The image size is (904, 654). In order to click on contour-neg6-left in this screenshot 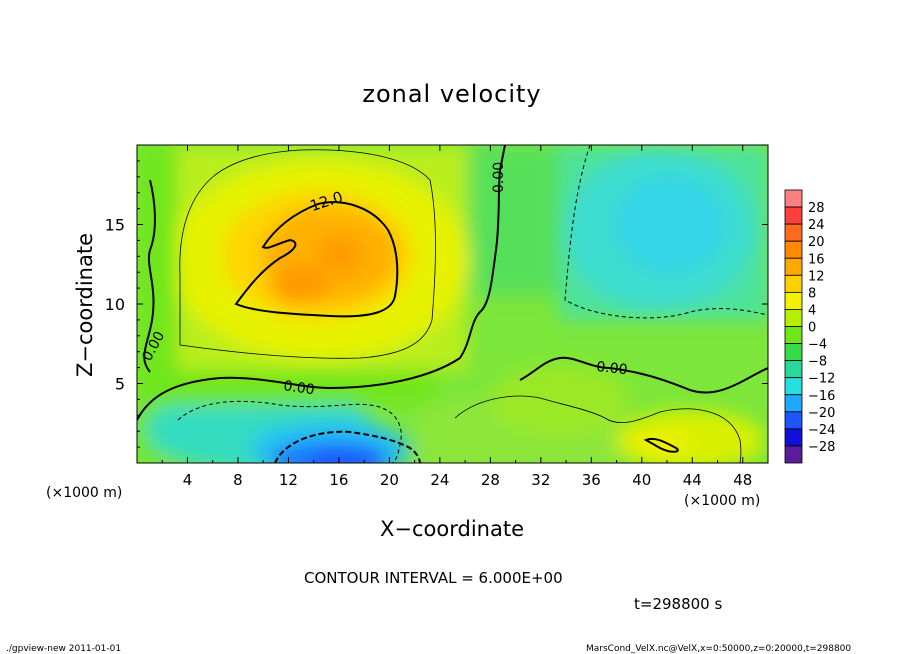, I will do `click(289, 431)`.